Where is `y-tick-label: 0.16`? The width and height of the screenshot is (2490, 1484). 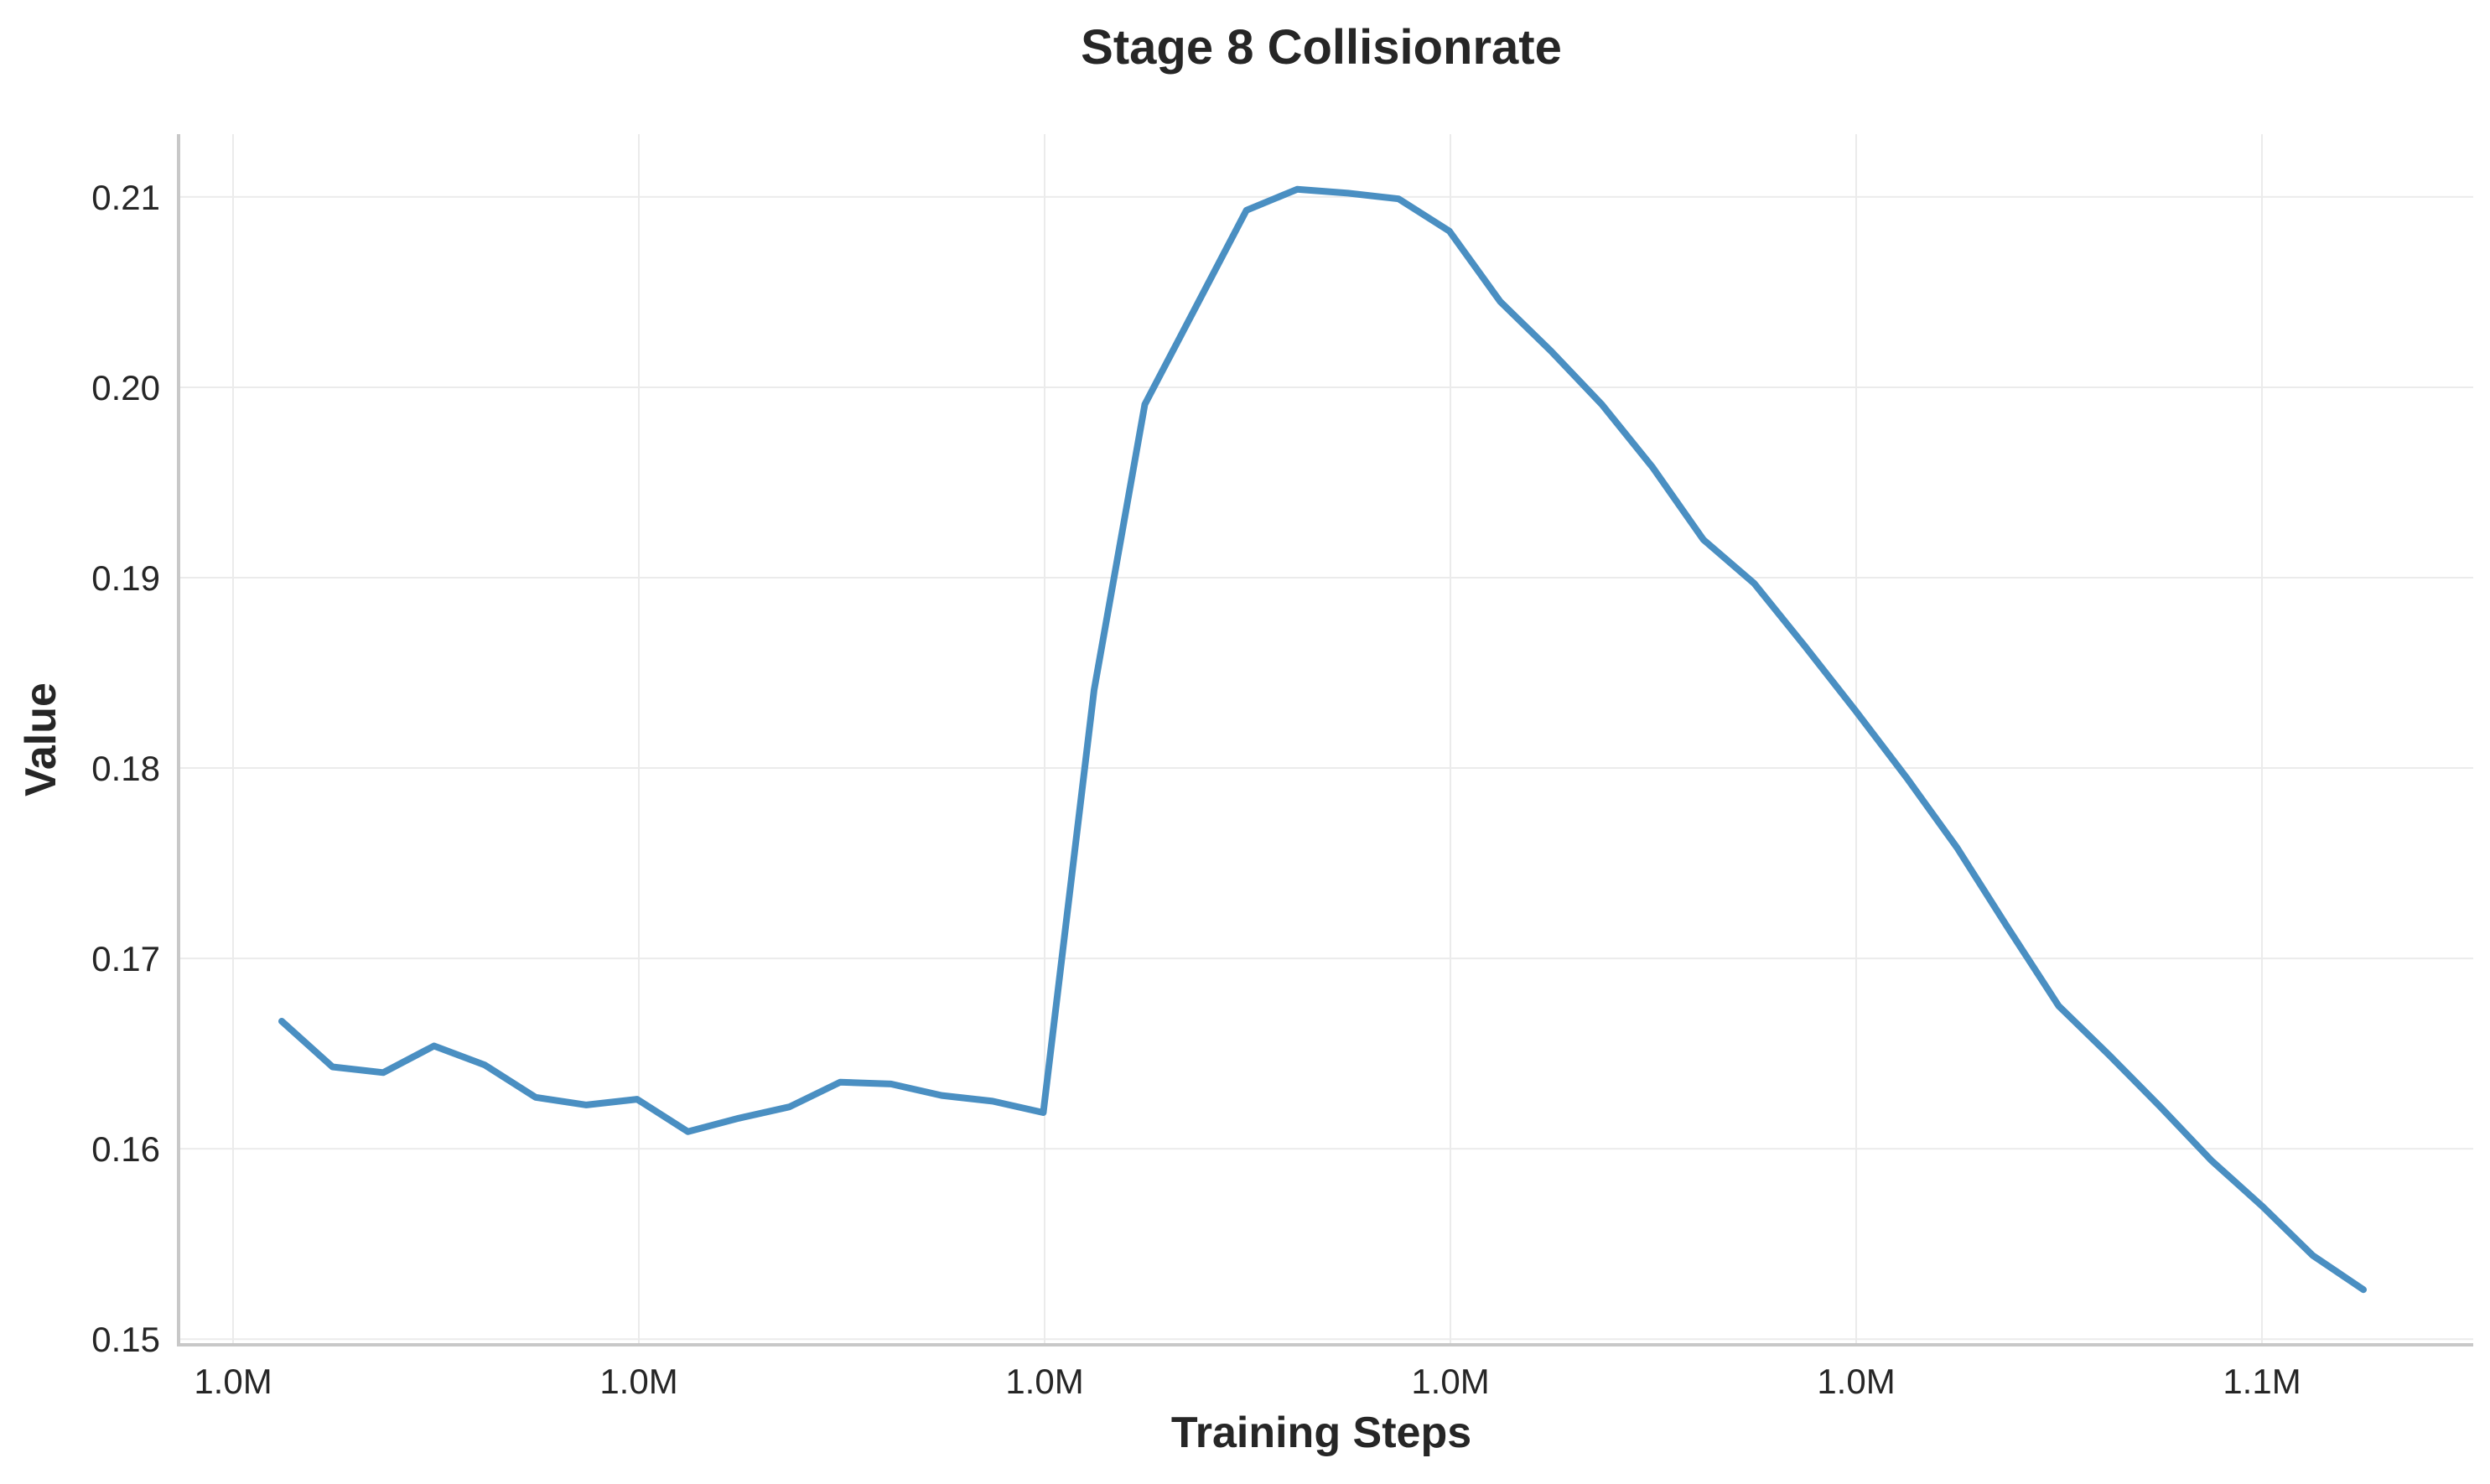
y-tick-label: 0.16 is located at coordinates (125, 1149).